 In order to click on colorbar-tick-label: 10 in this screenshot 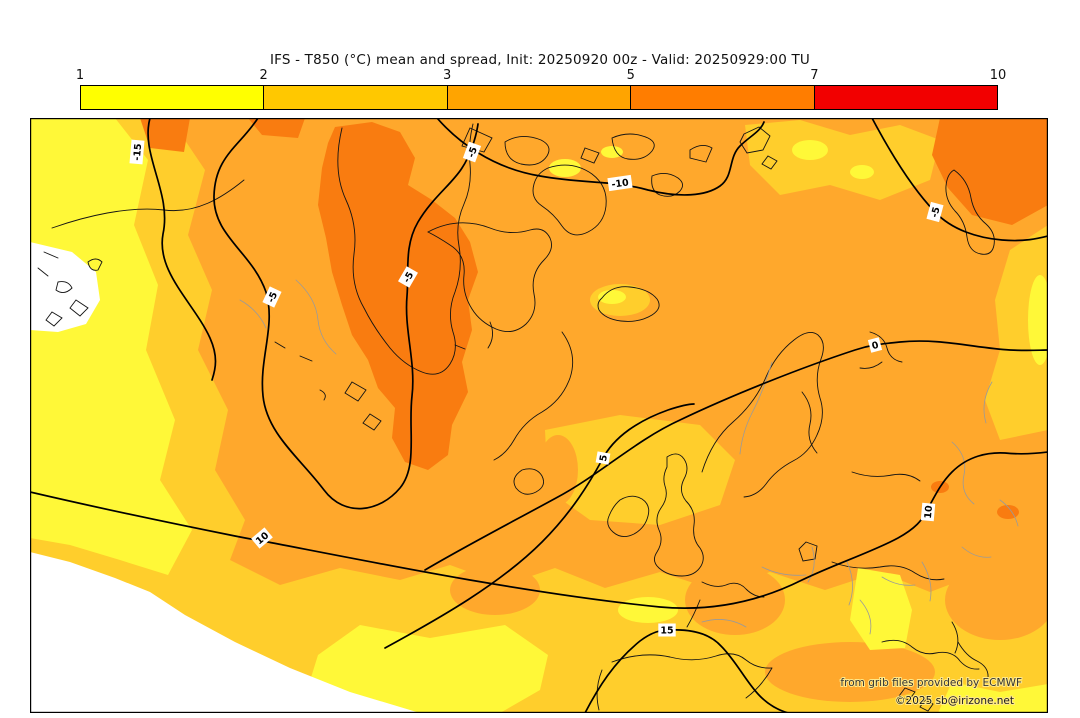, I will do `click(998, 75)`.